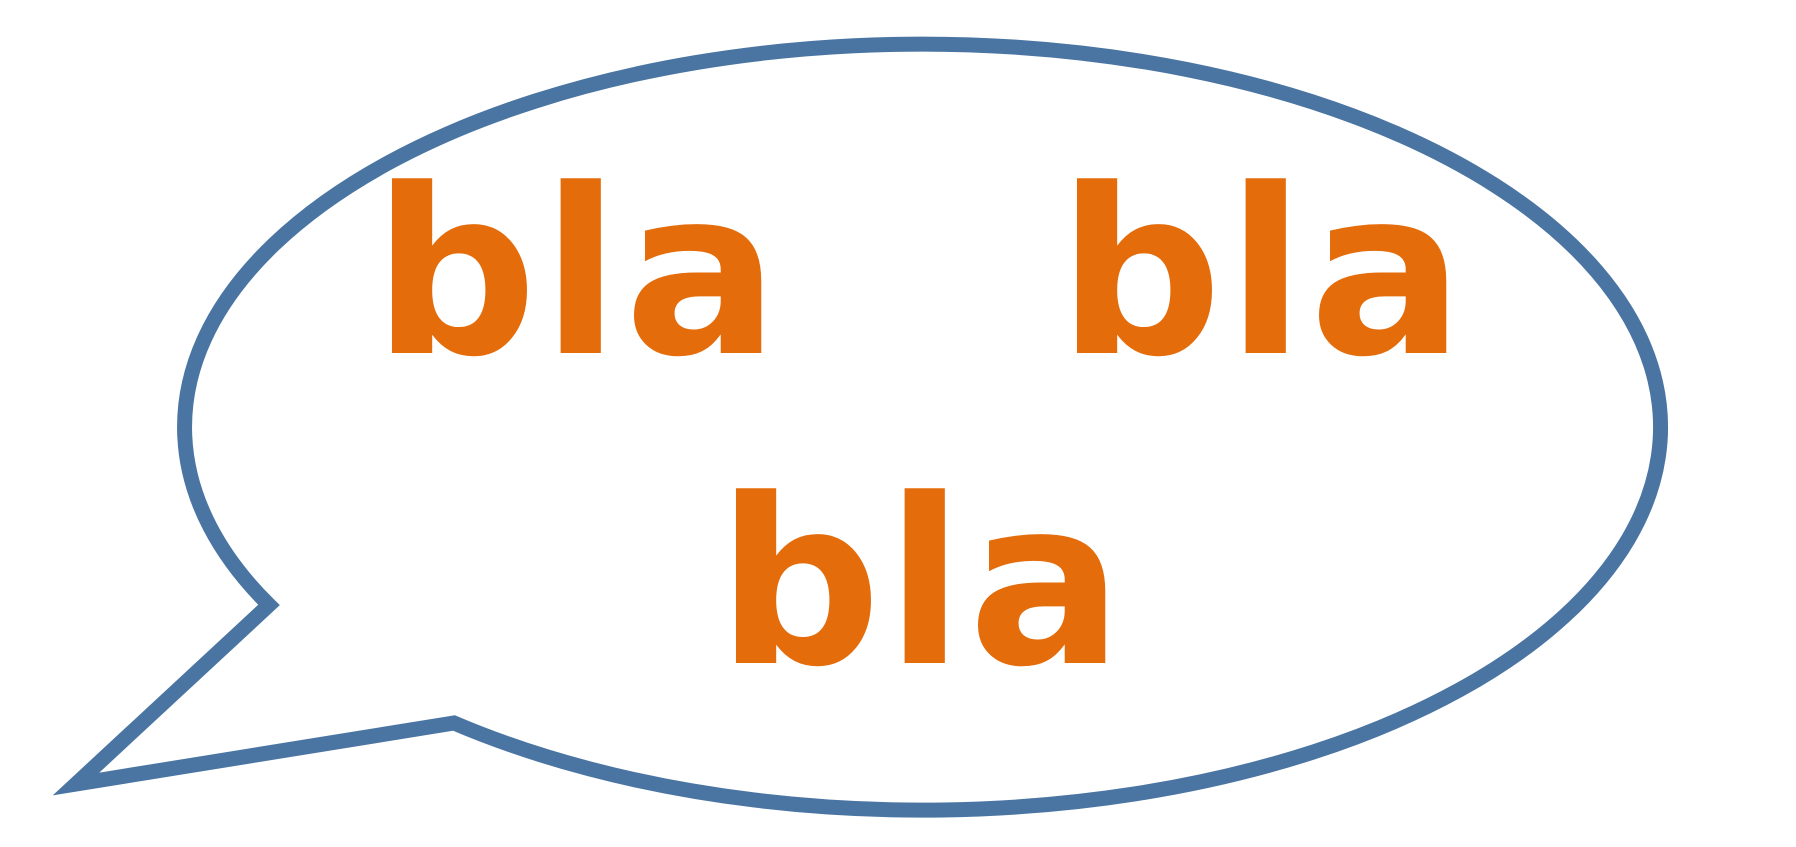 The image size is (1796, 847). Describe the element at coordinates (922, 584) in the screenshot. I see `bla-word-bottom: bla` at that location.